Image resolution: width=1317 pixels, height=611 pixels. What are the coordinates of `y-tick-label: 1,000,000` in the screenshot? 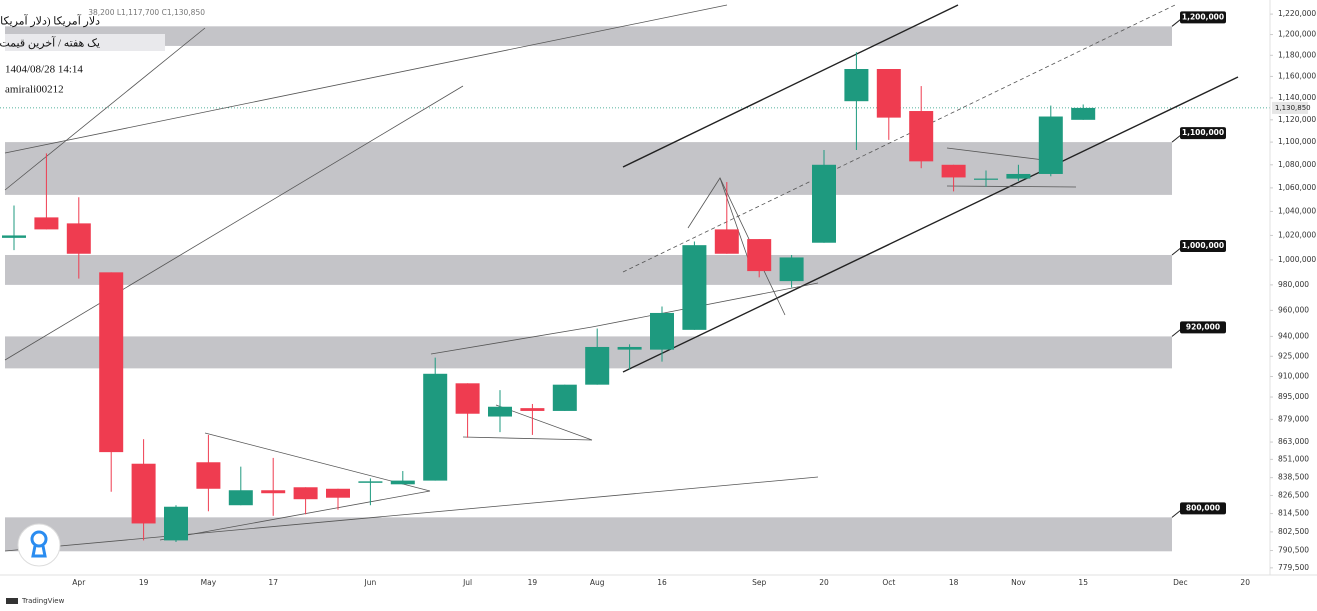 It's located at (1297, 259).